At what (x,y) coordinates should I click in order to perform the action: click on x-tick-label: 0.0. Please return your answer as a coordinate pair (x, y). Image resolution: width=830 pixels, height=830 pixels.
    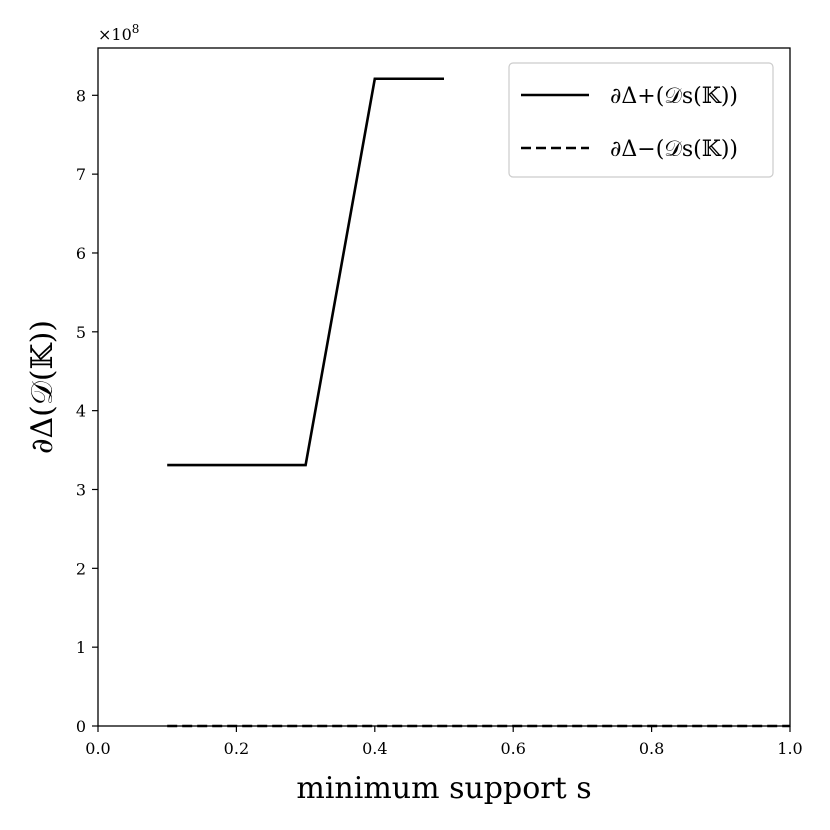
    Looking at the image, I should click on (97, 748).